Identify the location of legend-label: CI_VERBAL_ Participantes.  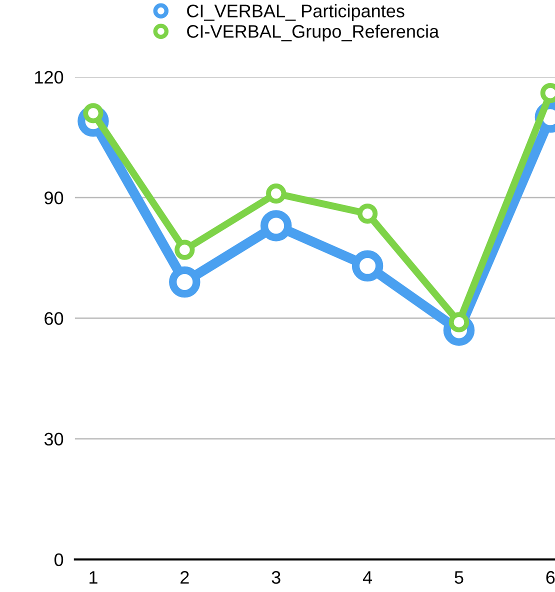
(295, 12).